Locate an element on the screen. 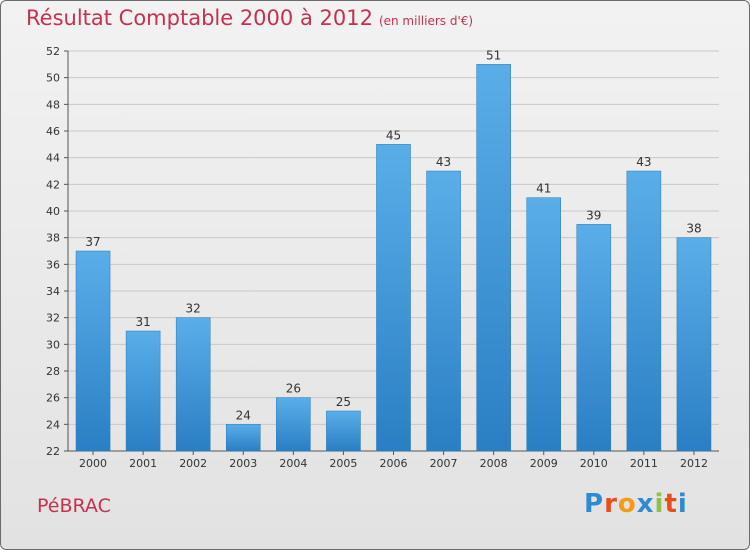  y-tick-label: 38 is located at coordinates (53, 238).